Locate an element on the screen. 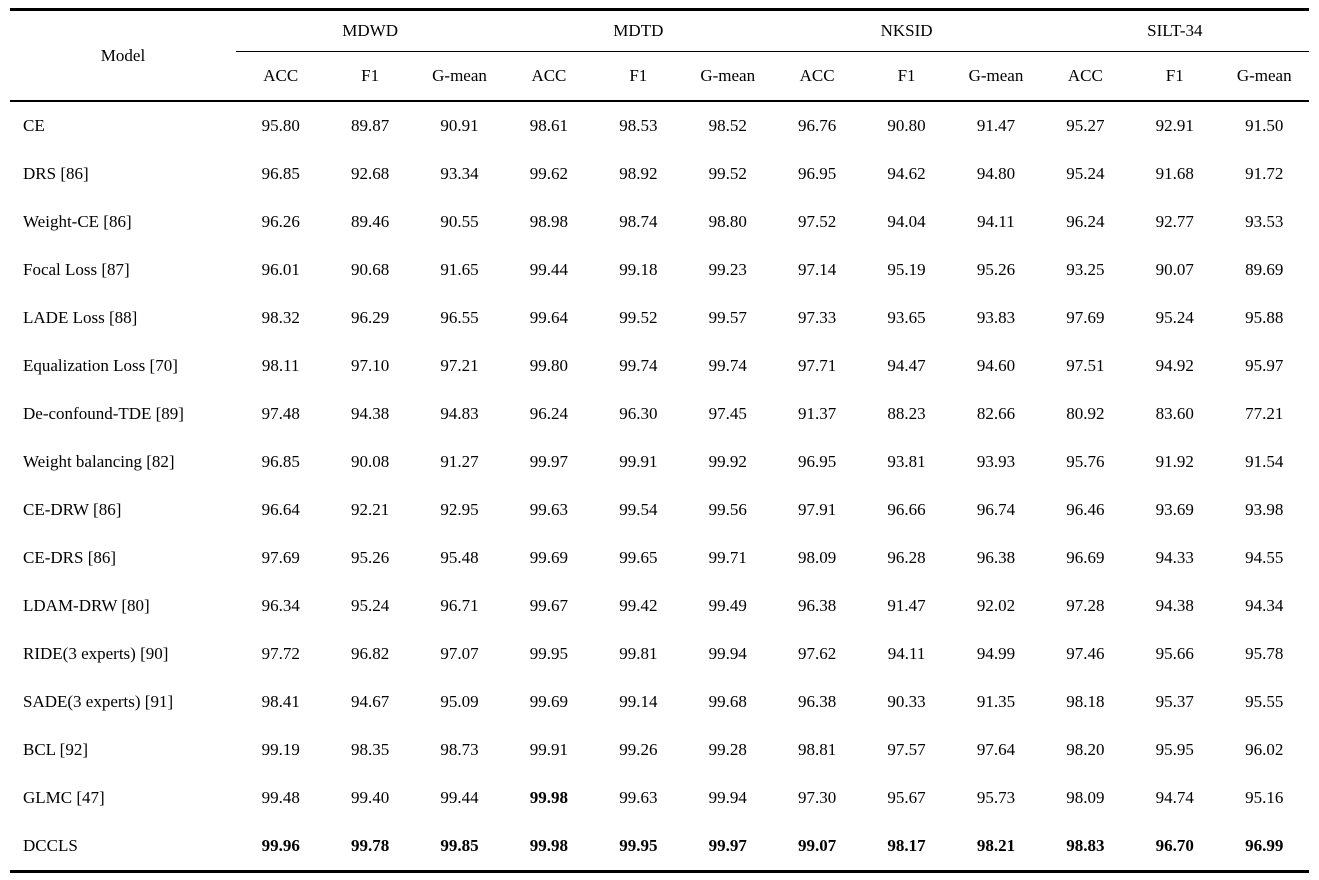 The width and height of the screenshot is (1319, 880). model-name-cell: LDAM-DRW [80] is located at coordinates (86, 605).